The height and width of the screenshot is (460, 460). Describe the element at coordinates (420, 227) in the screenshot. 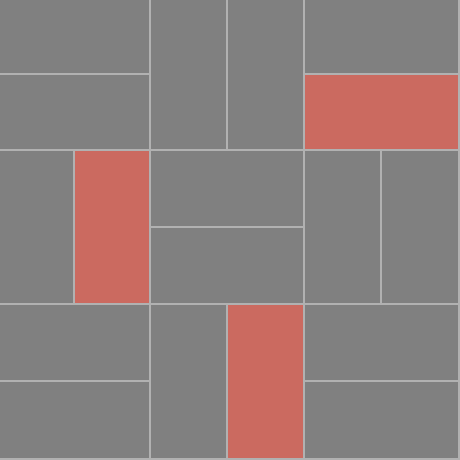

I see `tile-r2c3-vertical-right` at that location.